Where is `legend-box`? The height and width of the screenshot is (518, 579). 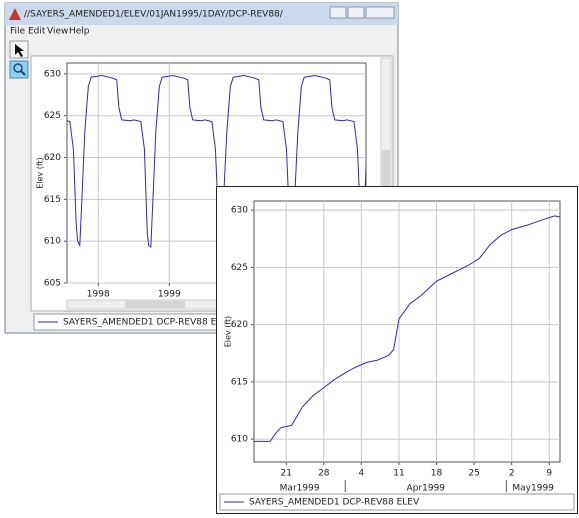
legend-box is located at coordinates (397, 502).